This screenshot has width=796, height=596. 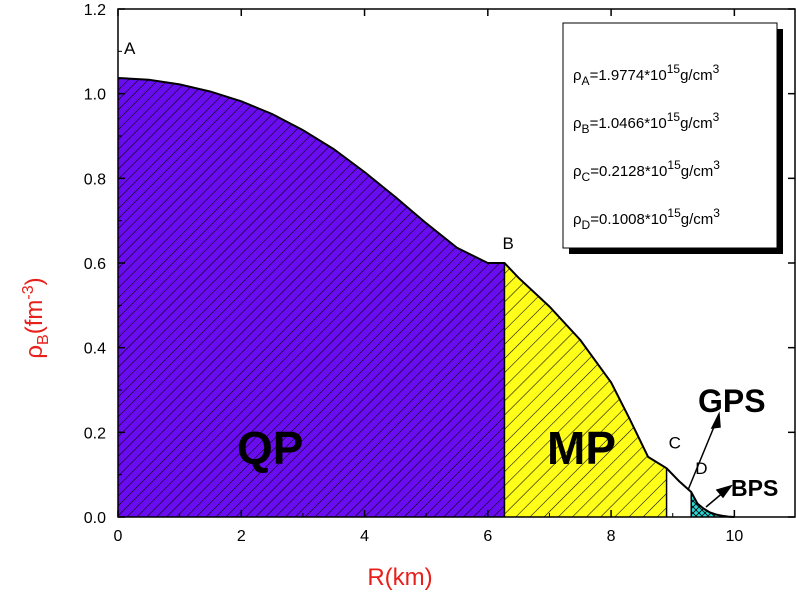 What do you see at coordinates (95, 179) in the screenshot?
I see `y-tick-label: 0.8` at bounding box center [95, 179].